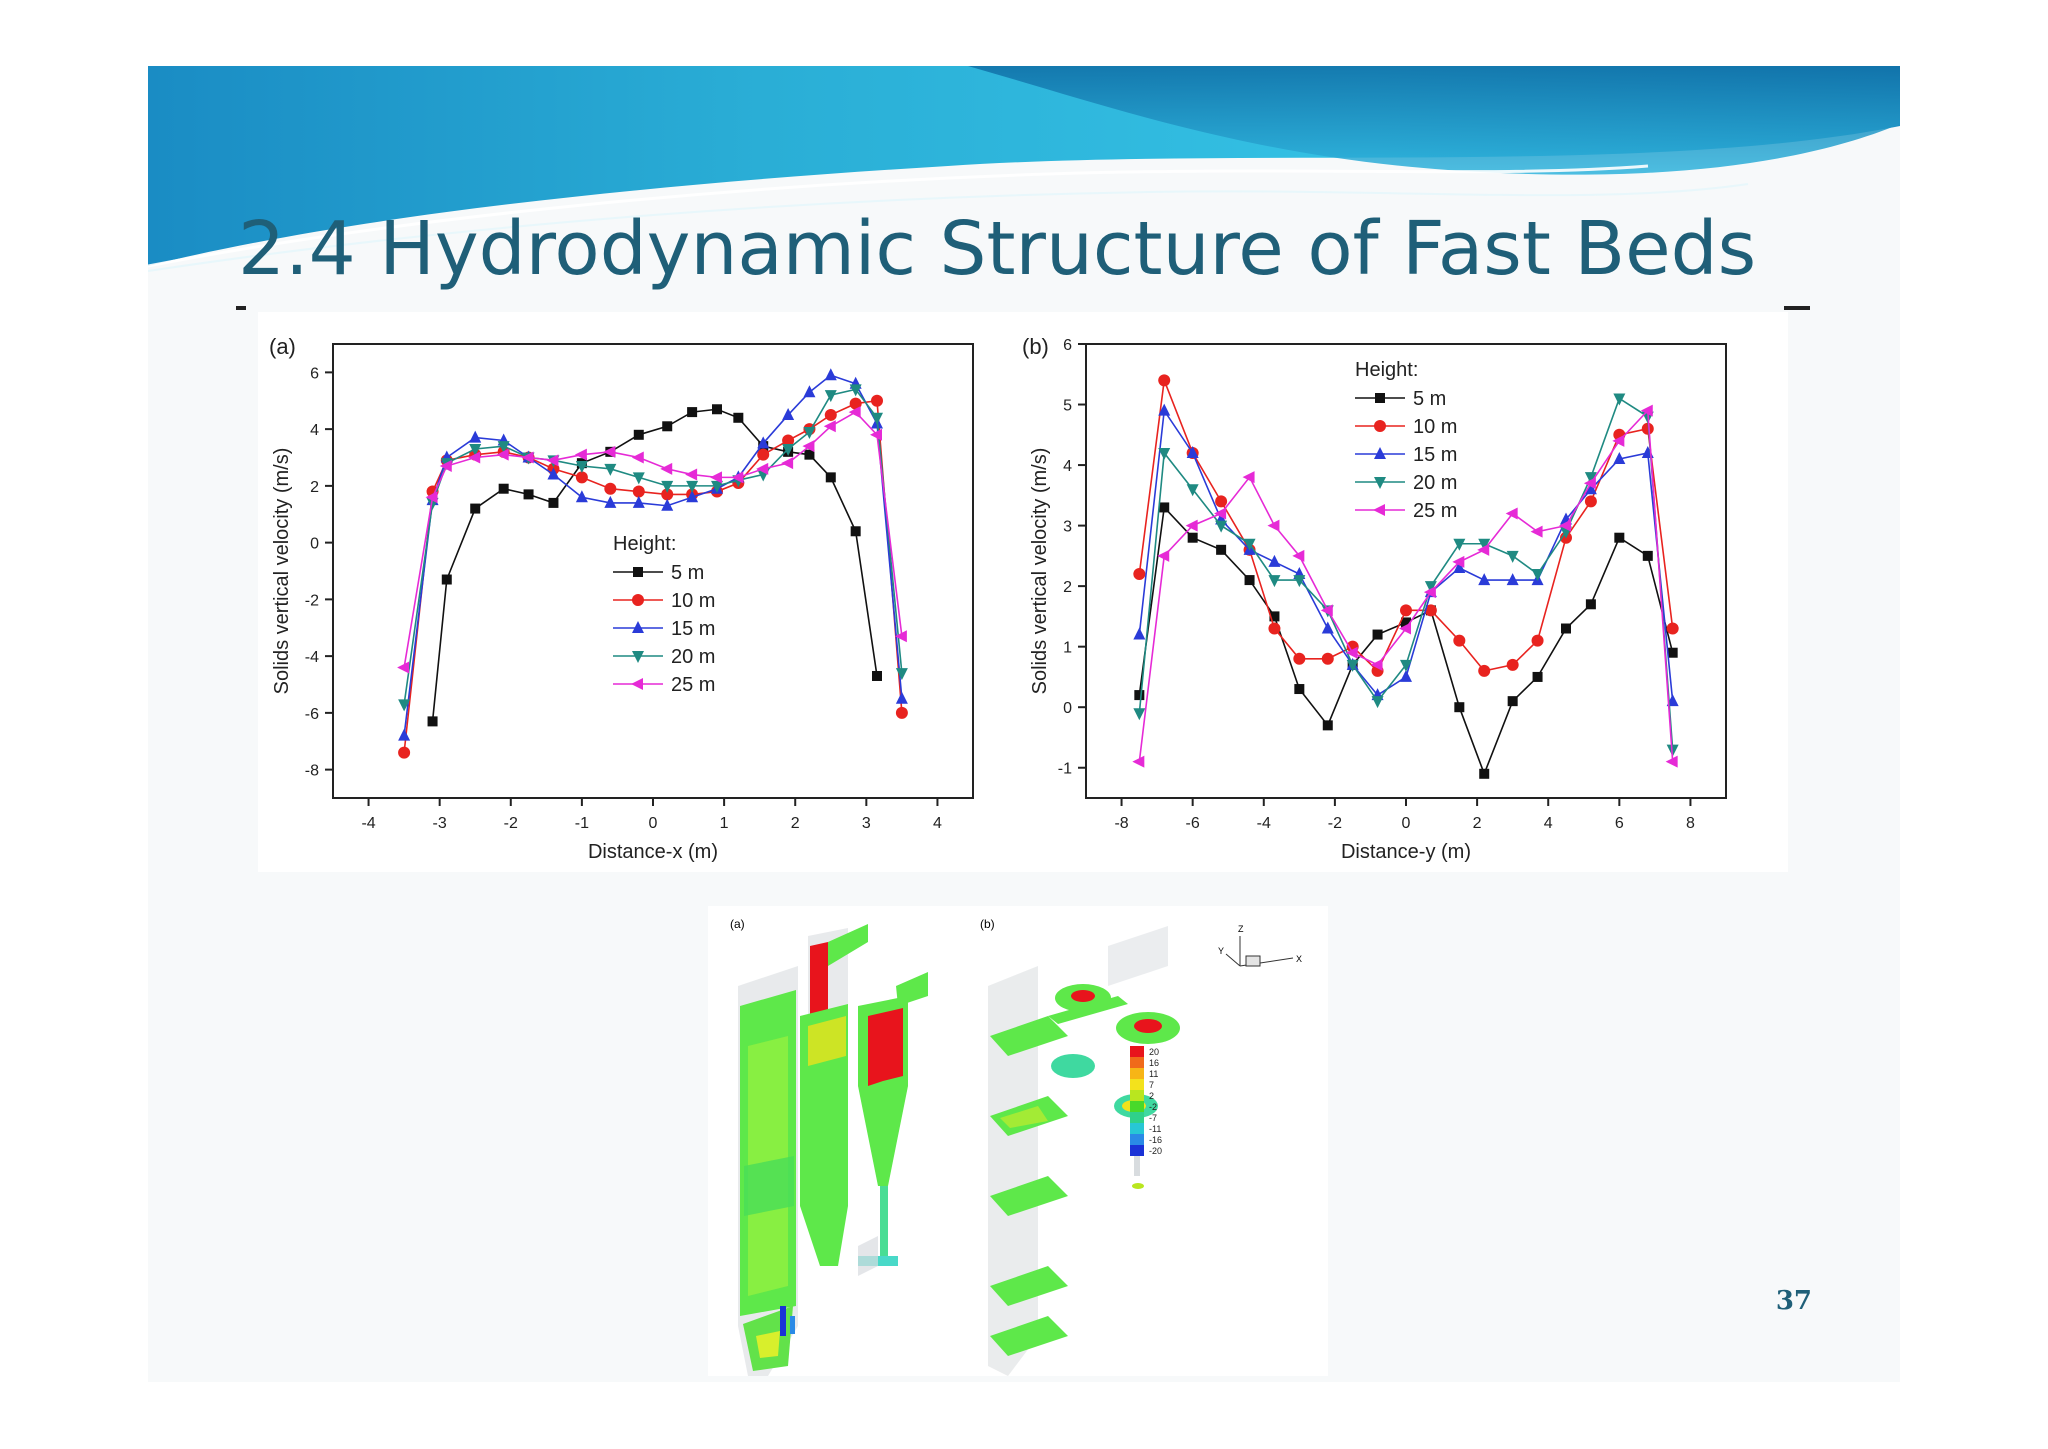 Image resolution: width=2048 pixels, height=1449 pixels. I want to click on cfd-contour-figure: (a) (b), so click(1018, 1141).